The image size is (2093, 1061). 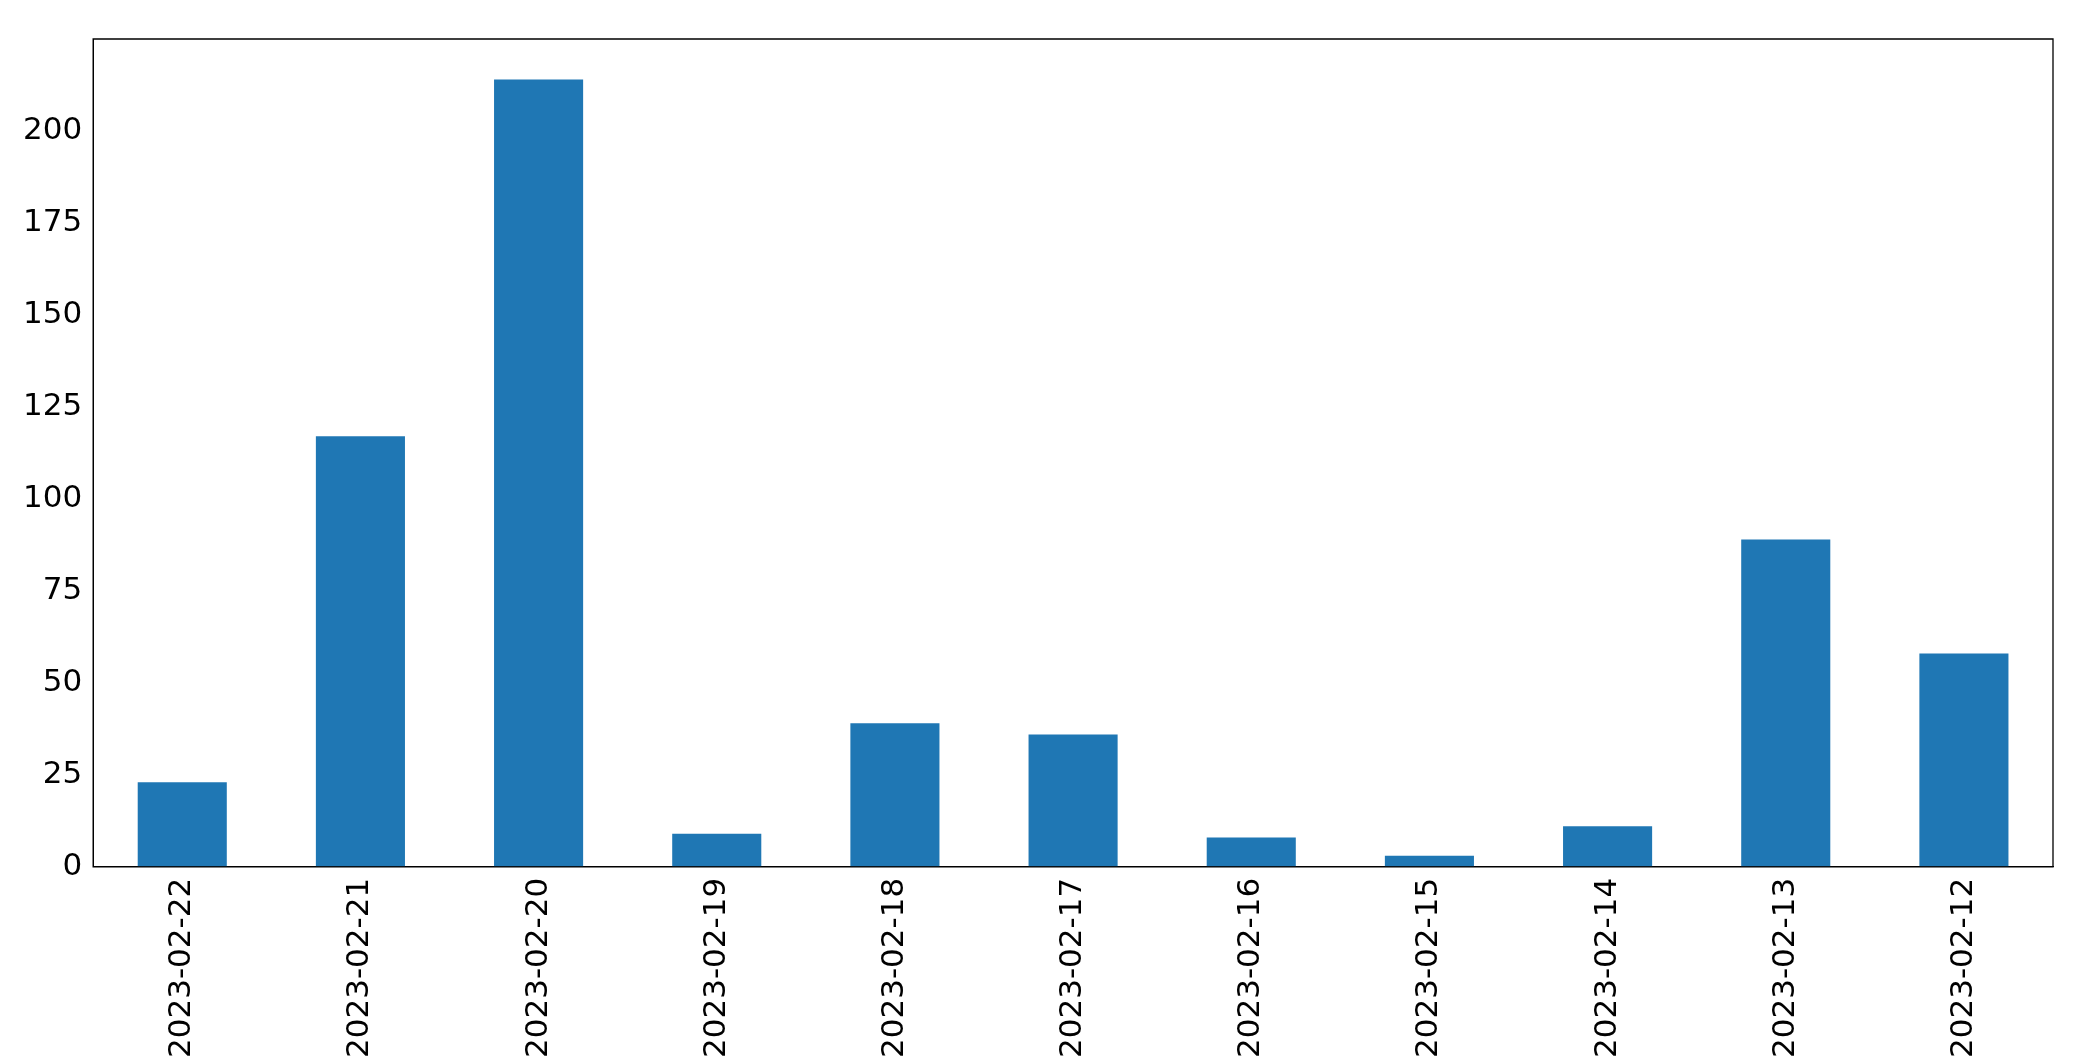 What do you see at coordinates (891, 968) in the screenshot?
I see `x-tick-label: 2023-02-18` at bounding box center [891, 968].